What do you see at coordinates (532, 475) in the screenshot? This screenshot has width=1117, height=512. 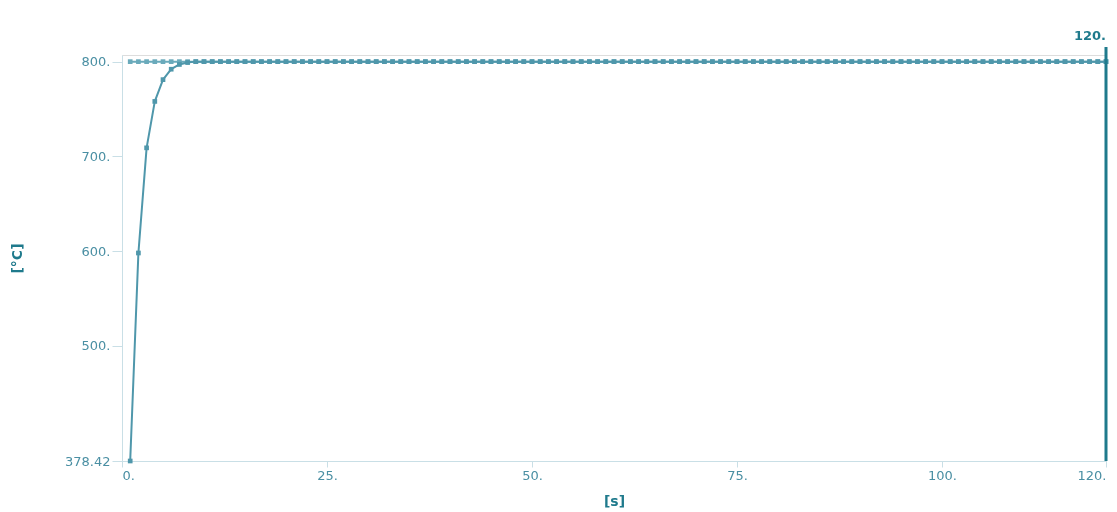 I see `x-tick-label: 50.` at bounding box center [532, 475].